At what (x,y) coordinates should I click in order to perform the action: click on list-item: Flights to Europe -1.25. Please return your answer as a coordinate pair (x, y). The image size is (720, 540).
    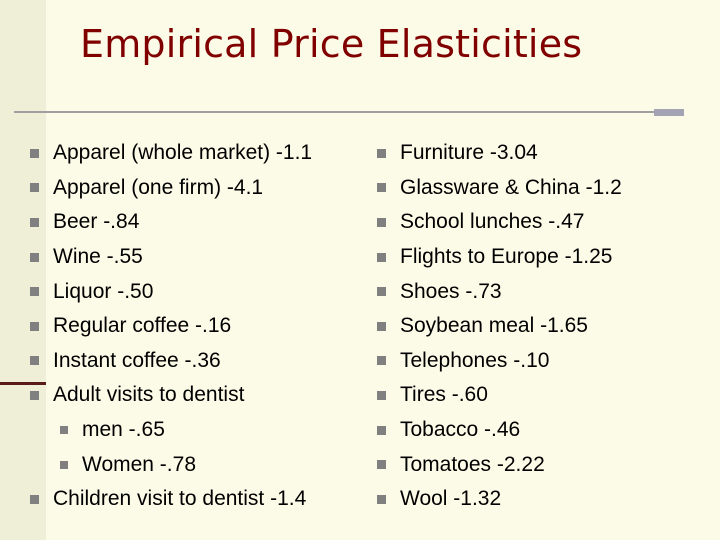
    Looking at the image, I should click on (499, 257).